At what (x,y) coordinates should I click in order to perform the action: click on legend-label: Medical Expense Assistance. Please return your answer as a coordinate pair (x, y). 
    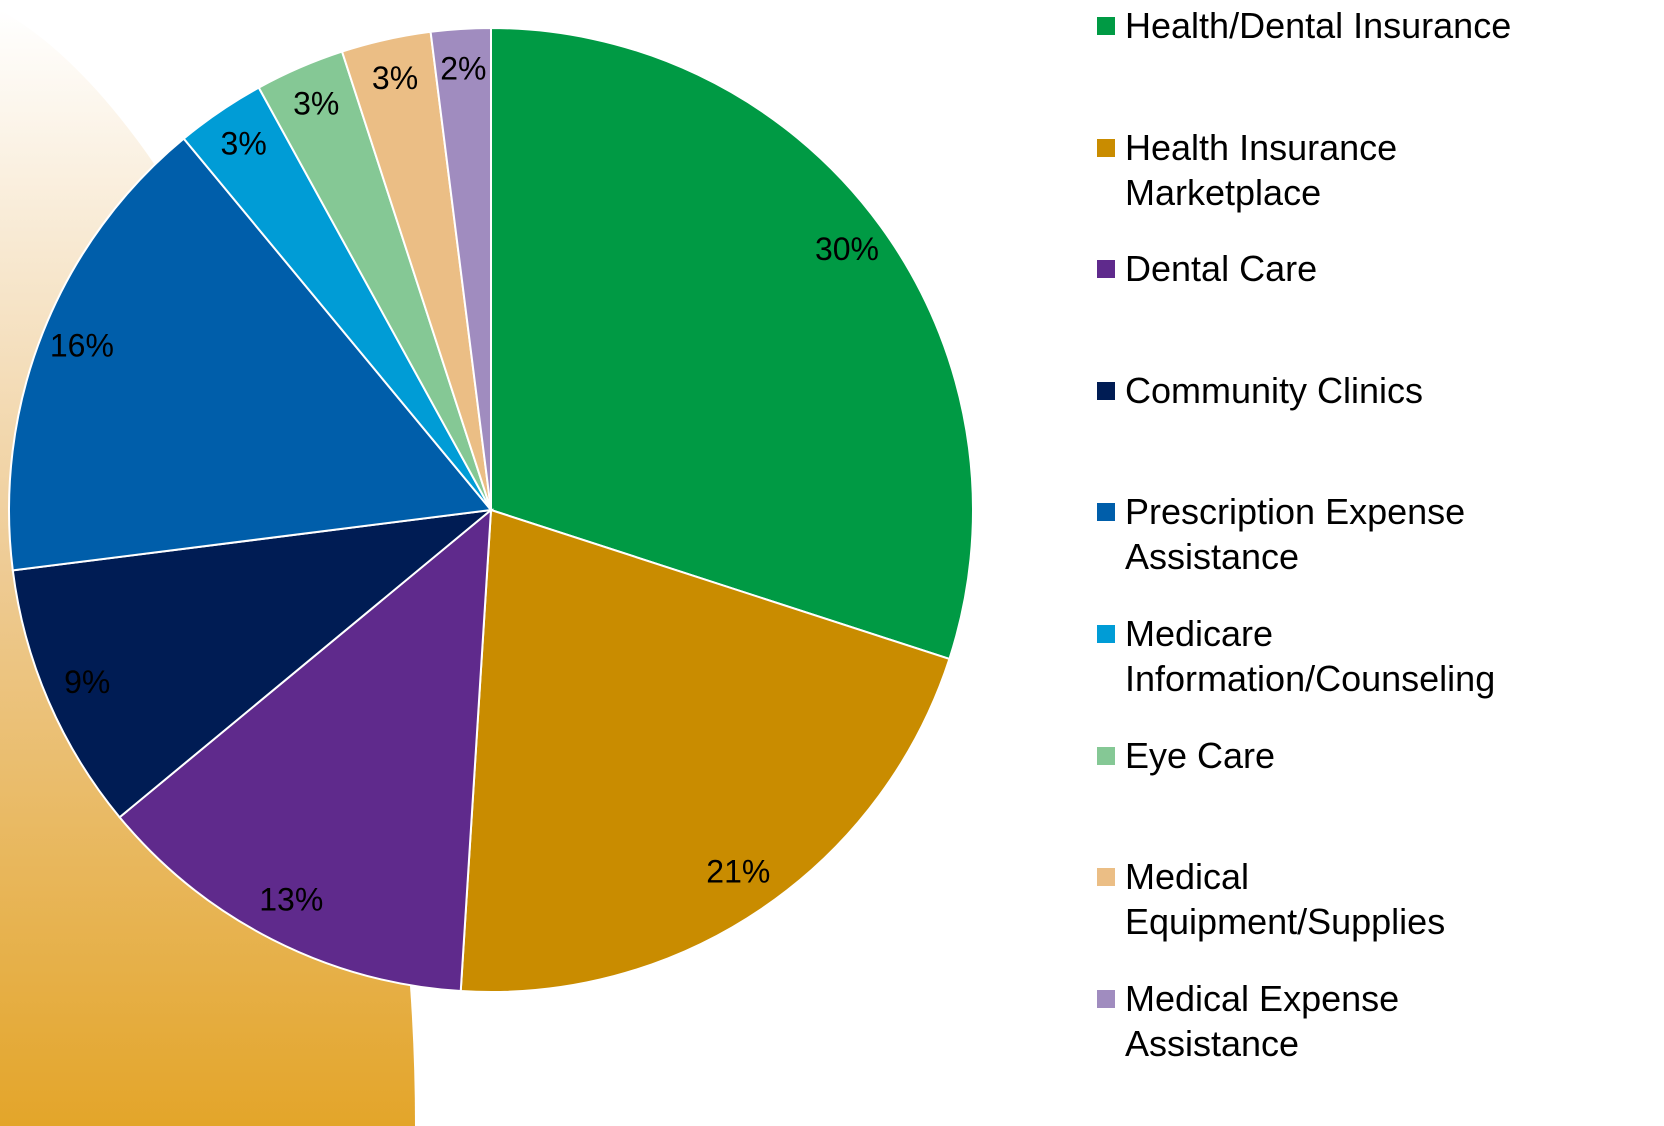
    Looking at the image, I should click on (1262, 1020).